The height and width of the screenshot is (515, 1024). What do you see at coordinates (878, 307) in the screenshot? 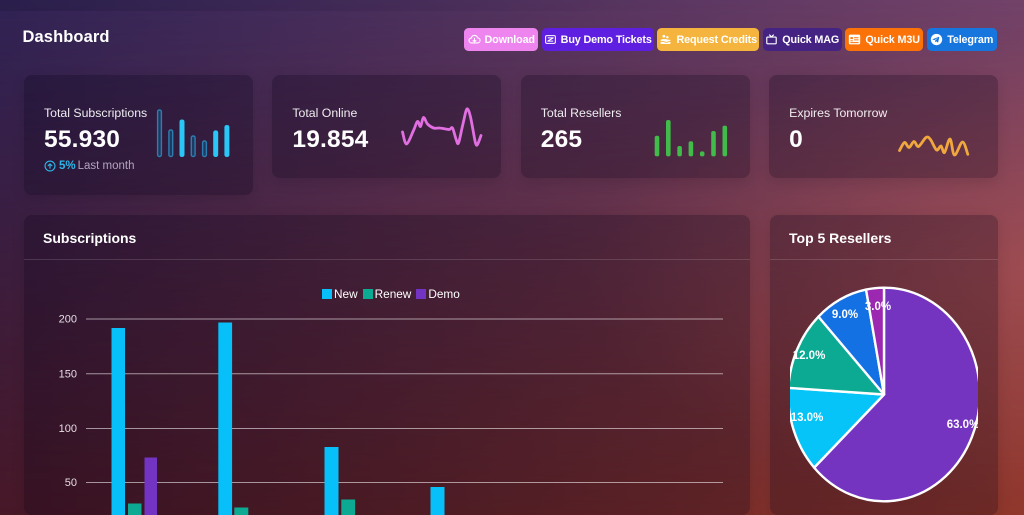
I see `svg-text: 3.0%` at bounding box center [878, 307].